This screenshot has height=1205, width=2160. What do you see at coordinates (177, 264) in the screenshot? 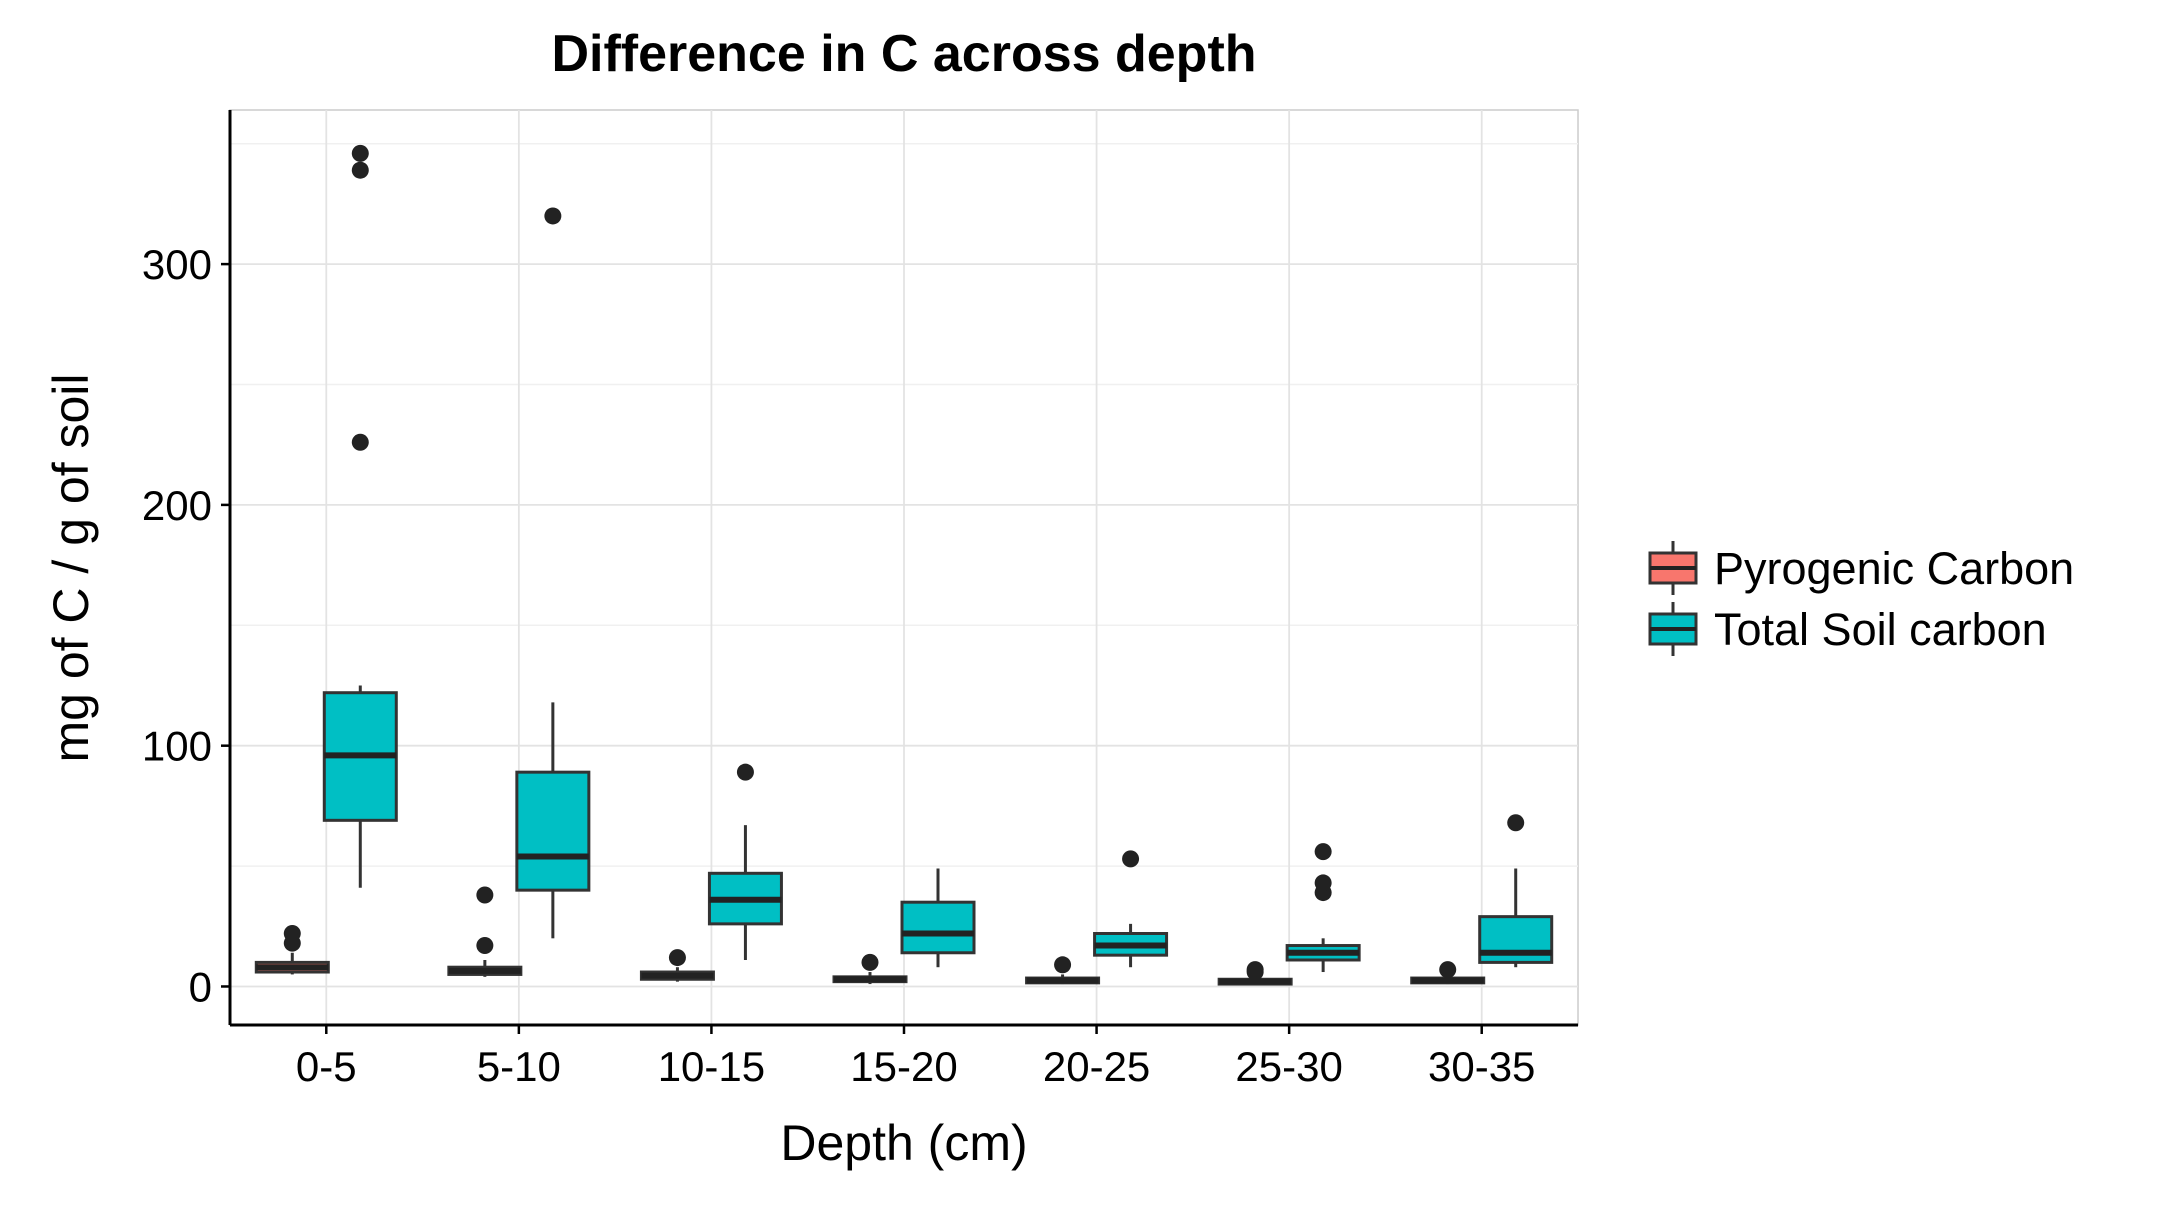
I see `y-tick-label: 300` at bounding box center [177, 264].